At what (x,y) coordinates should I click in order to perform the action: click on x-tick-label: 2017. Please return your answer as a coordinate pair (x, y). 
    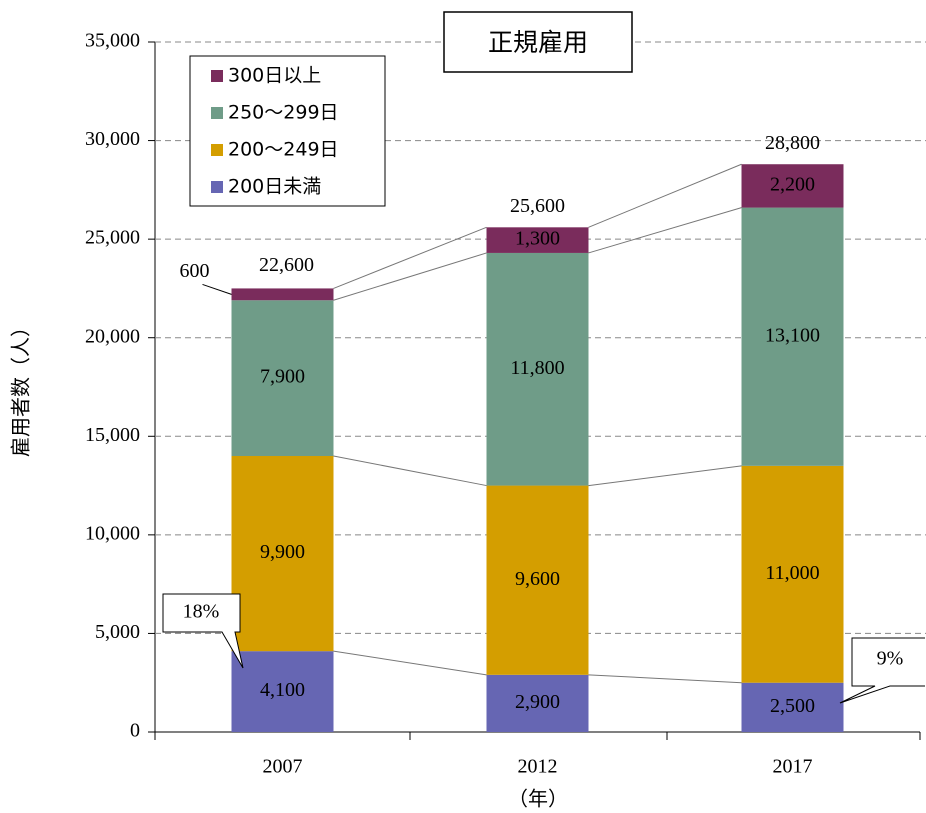
    Looking at the image, I should click on (793, 767).